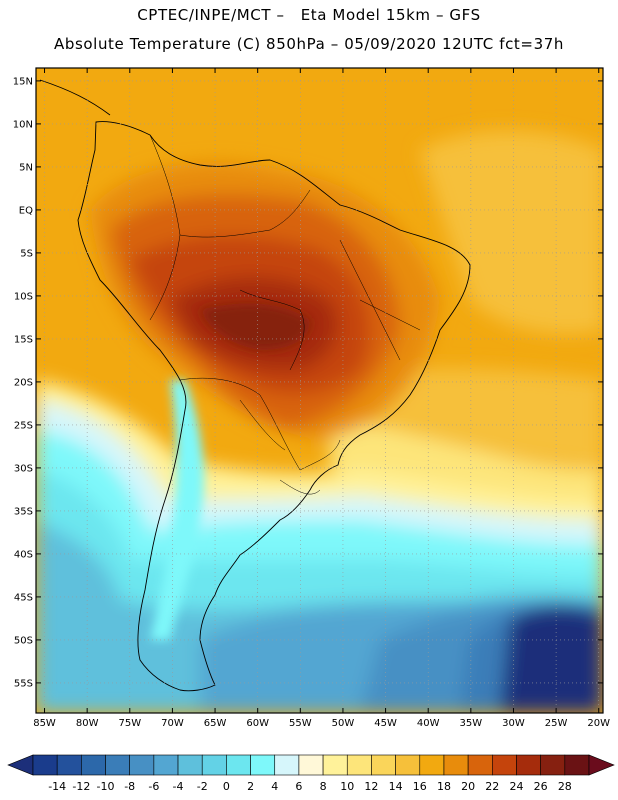 Image resolution: width=618 pixels, height=800 pixels. I want to click on colorbar-label: 2, so click(250, 786).